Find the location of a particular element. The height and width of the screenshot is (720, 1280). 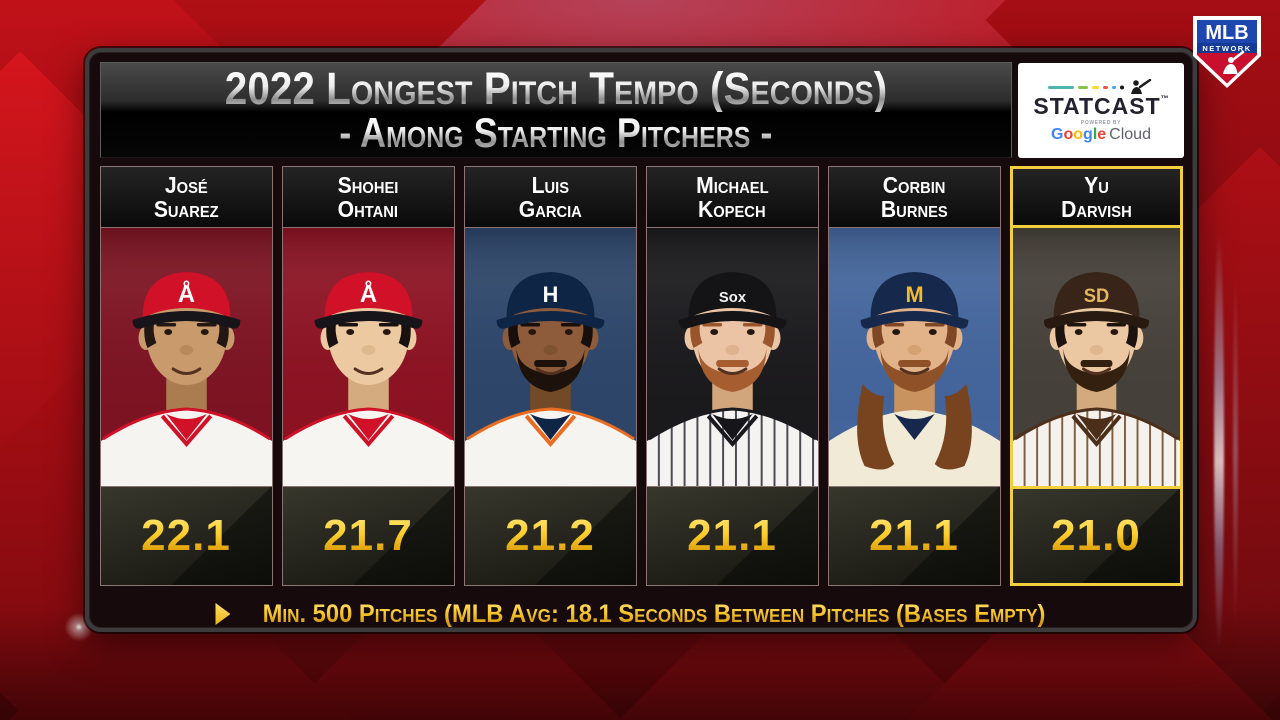

player-tempo-value-box: 22.1 is located at coordinates (186, 536).